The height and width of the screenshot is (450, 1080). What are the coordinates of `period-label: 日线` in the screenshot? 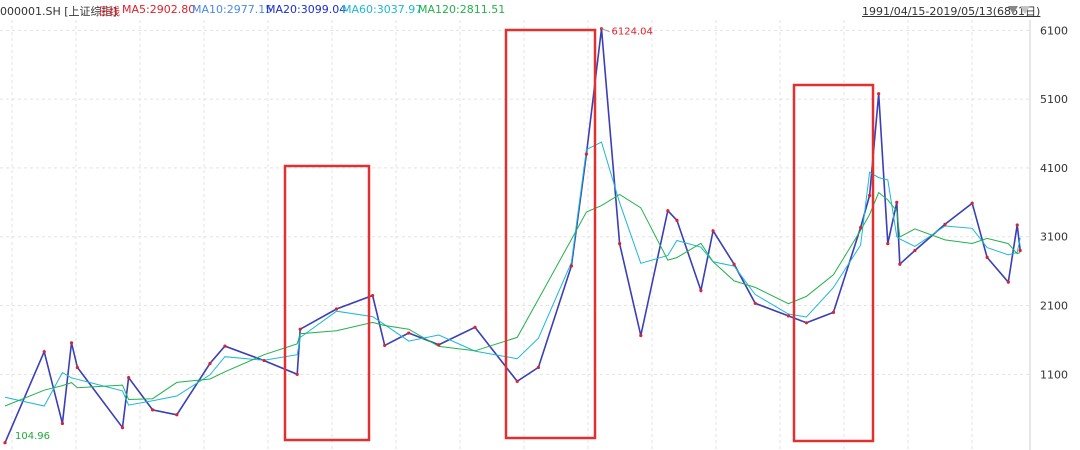 It's located at (109, 11).